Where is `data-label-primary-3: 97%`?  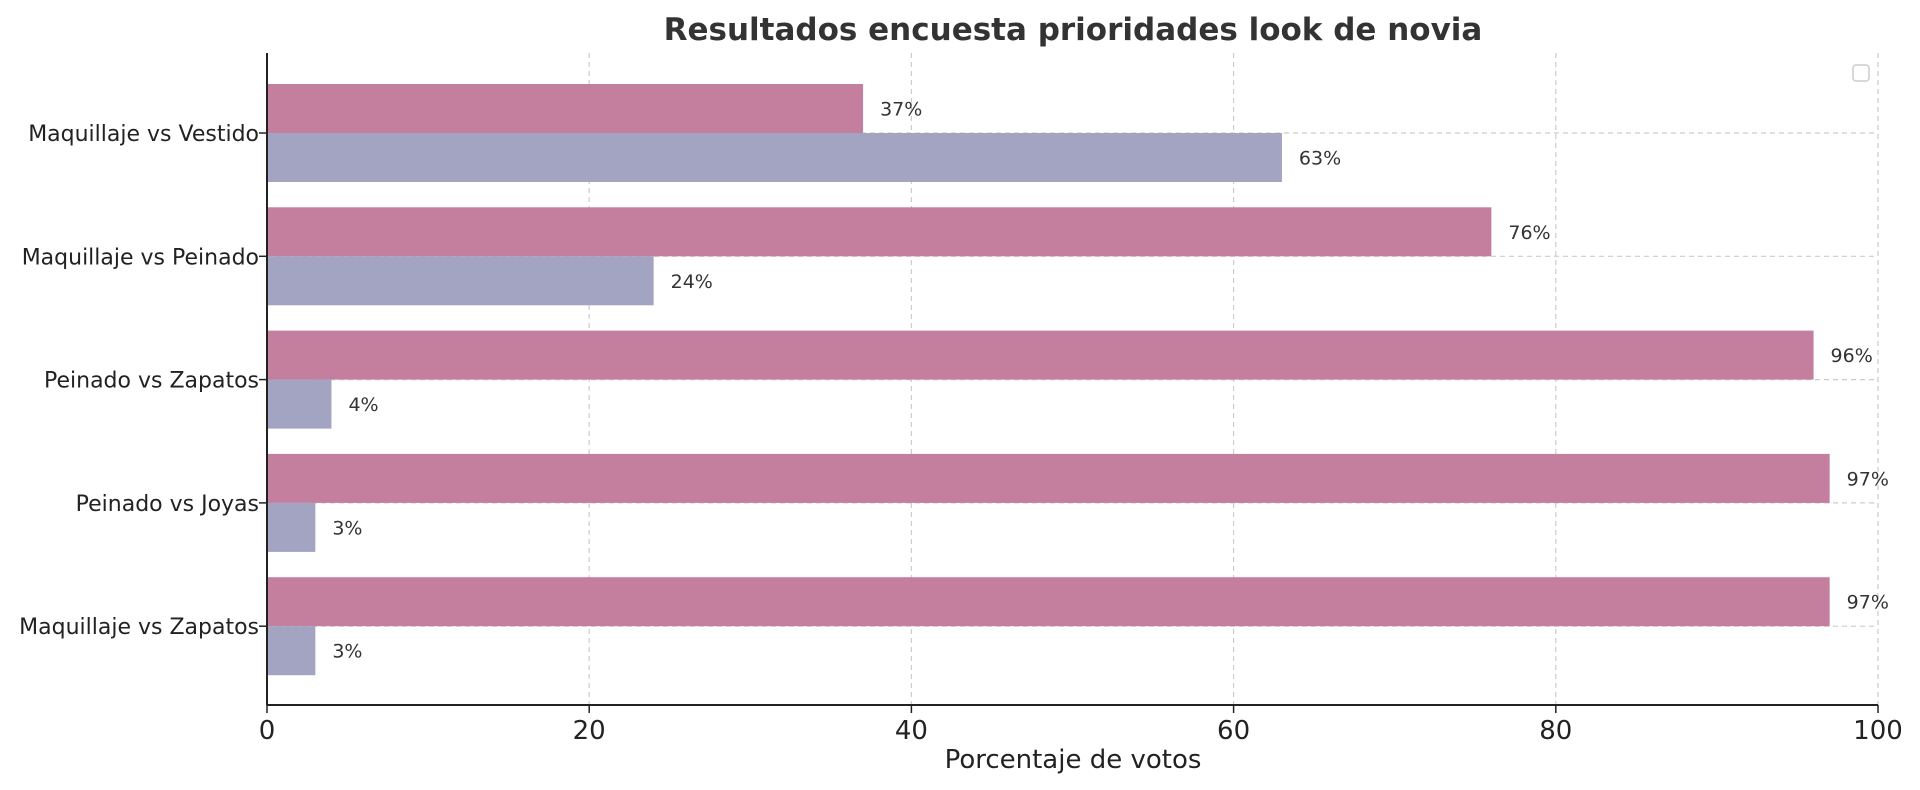 data-label-primary-3: 97% is located at coordinates (1868, 479).